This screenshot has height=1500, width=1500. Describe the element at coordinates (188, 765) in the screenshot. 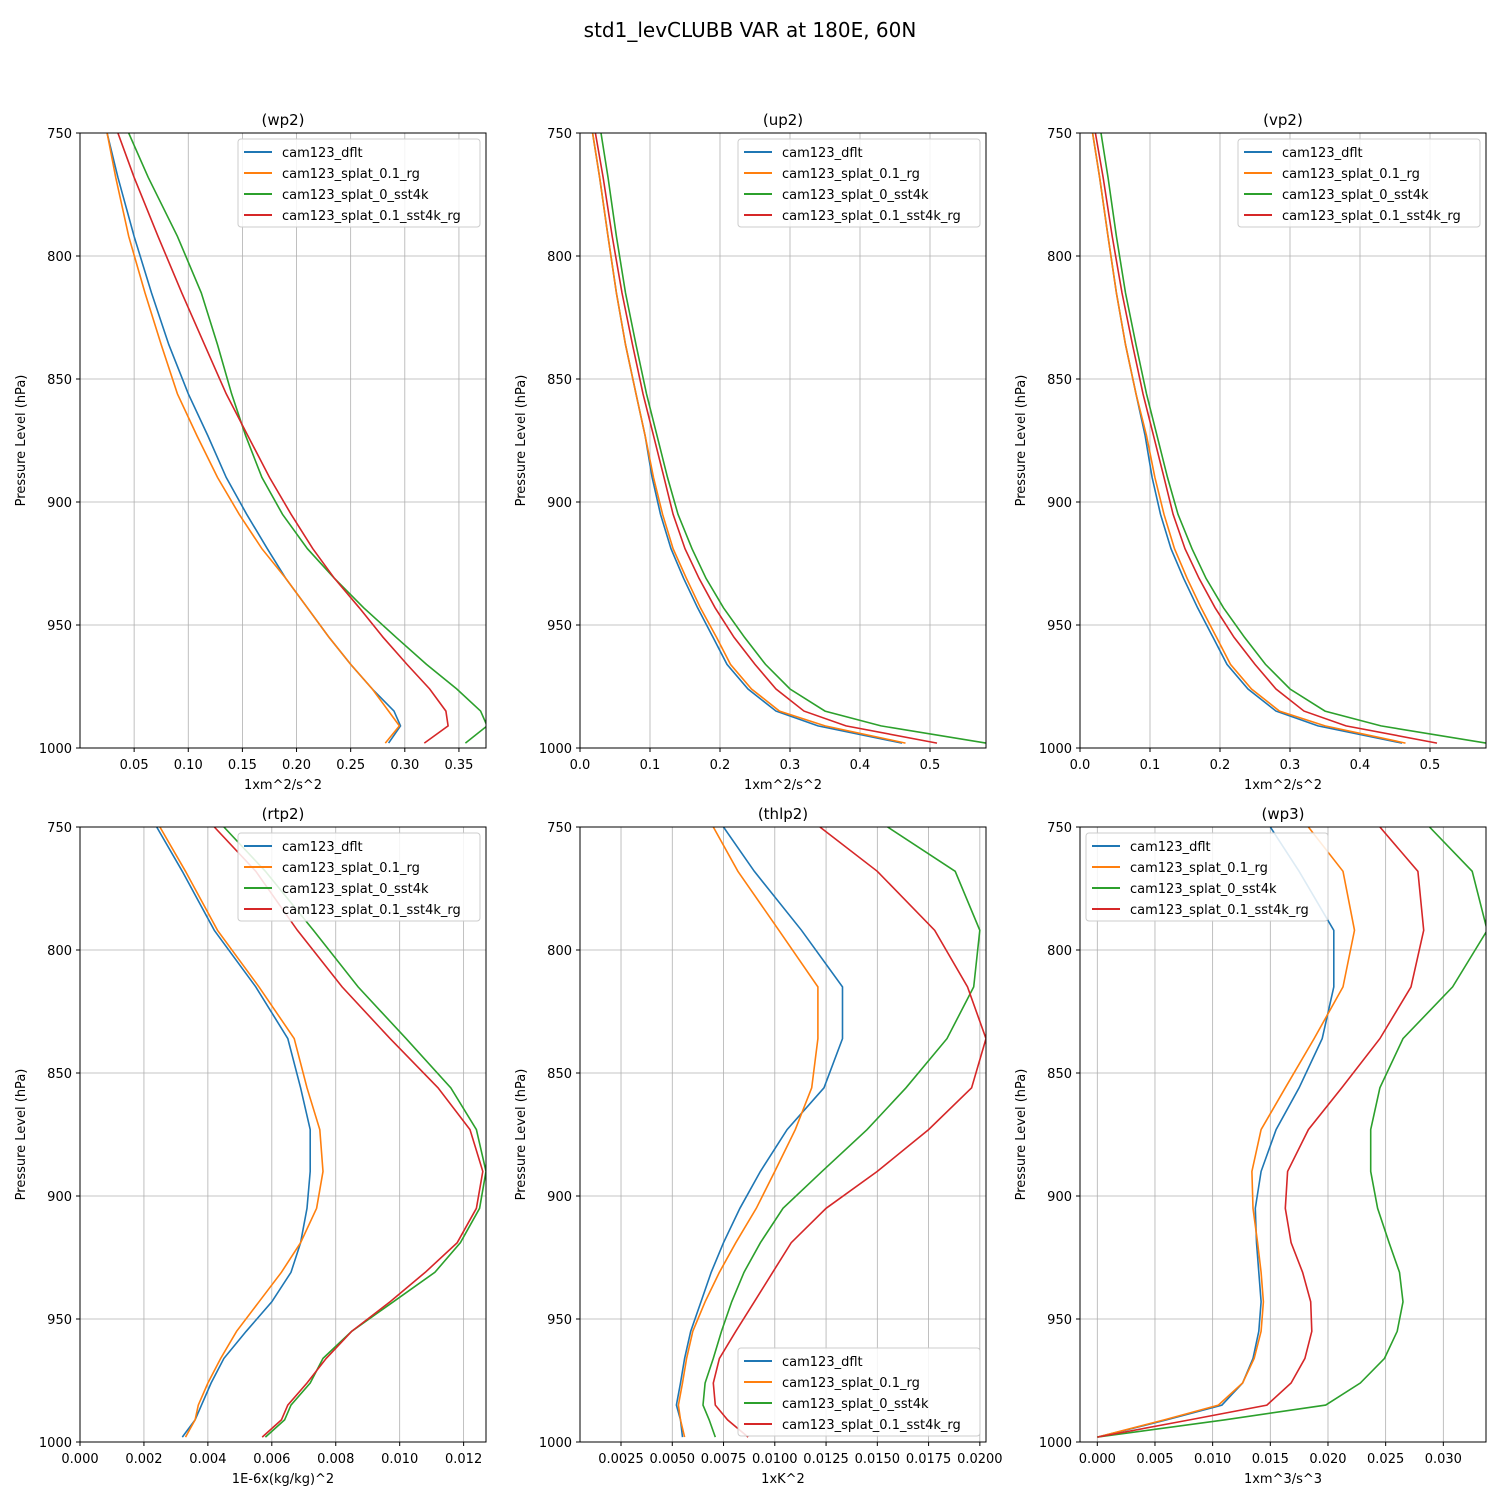

I see `x-tick-label: 0.10` at that location.